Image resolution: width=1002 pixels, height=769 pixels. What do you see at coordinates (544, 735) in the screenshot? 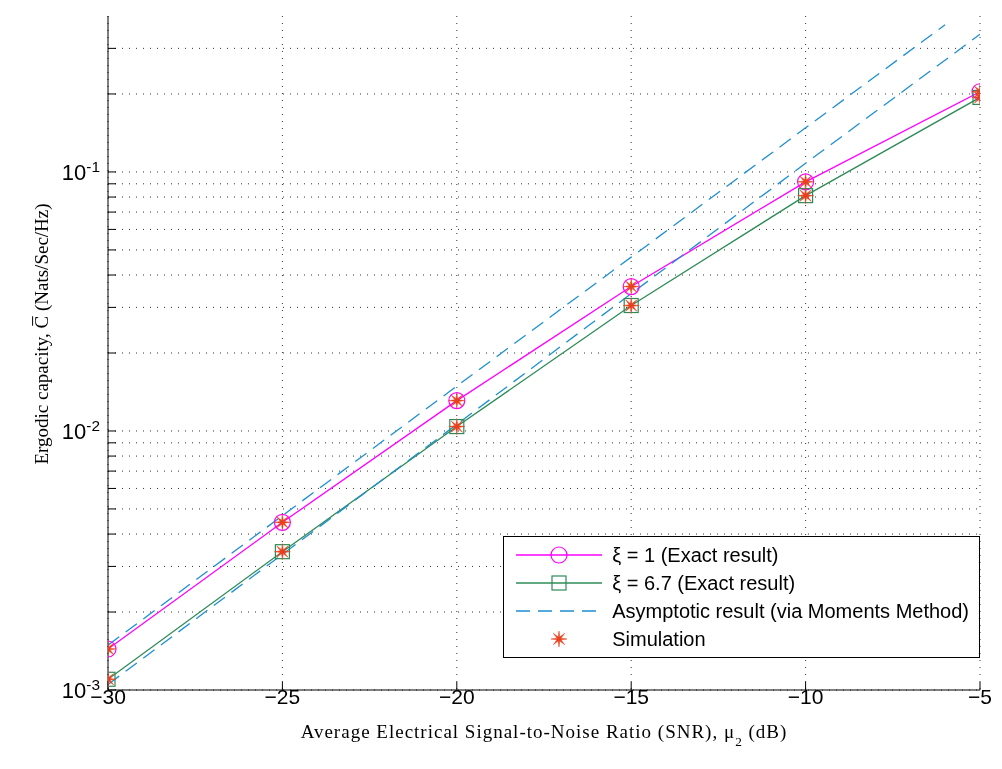
I see `x-axis-title: Average Electrical Signal-to-Noise Ratio (SNR), μ$_{2}$ (dB)` at bounding box center [544, 735].